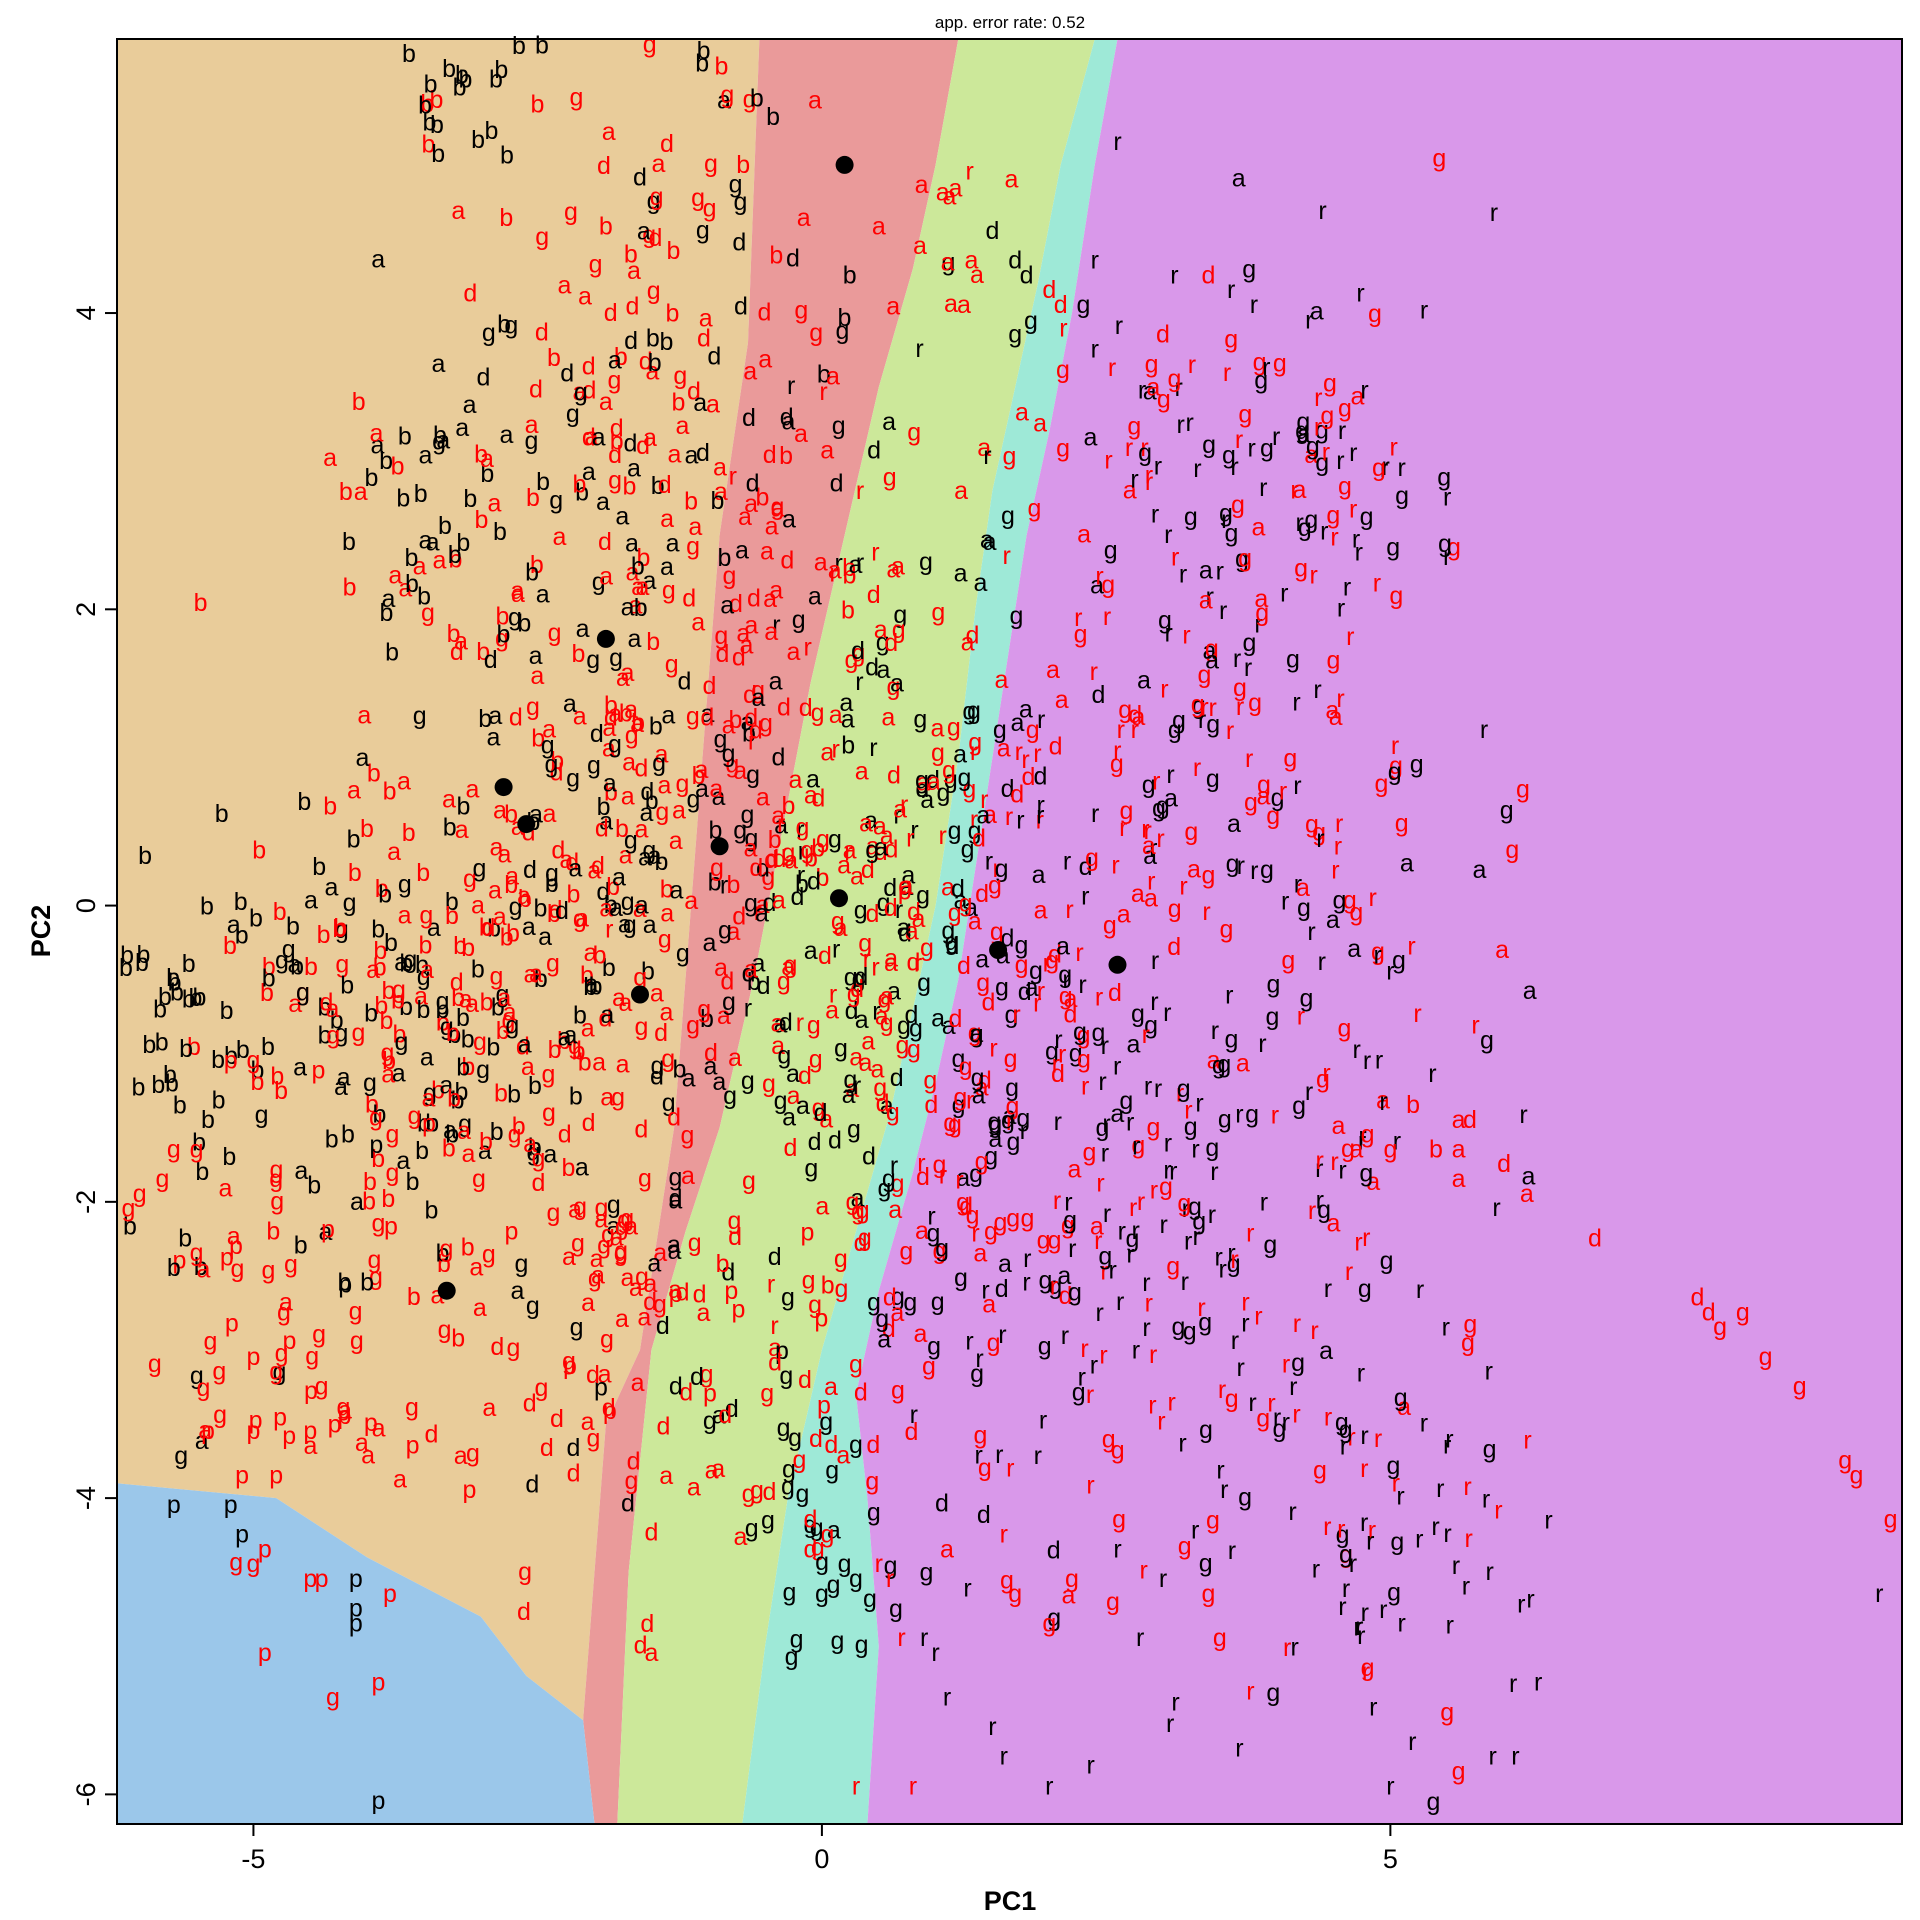 This screenshot has width=1920, height=1920. What do you see at coordinates (86, 1202) in the screenshot?
I see `y-tick-label: -2` at bounding box center [86, 1202].